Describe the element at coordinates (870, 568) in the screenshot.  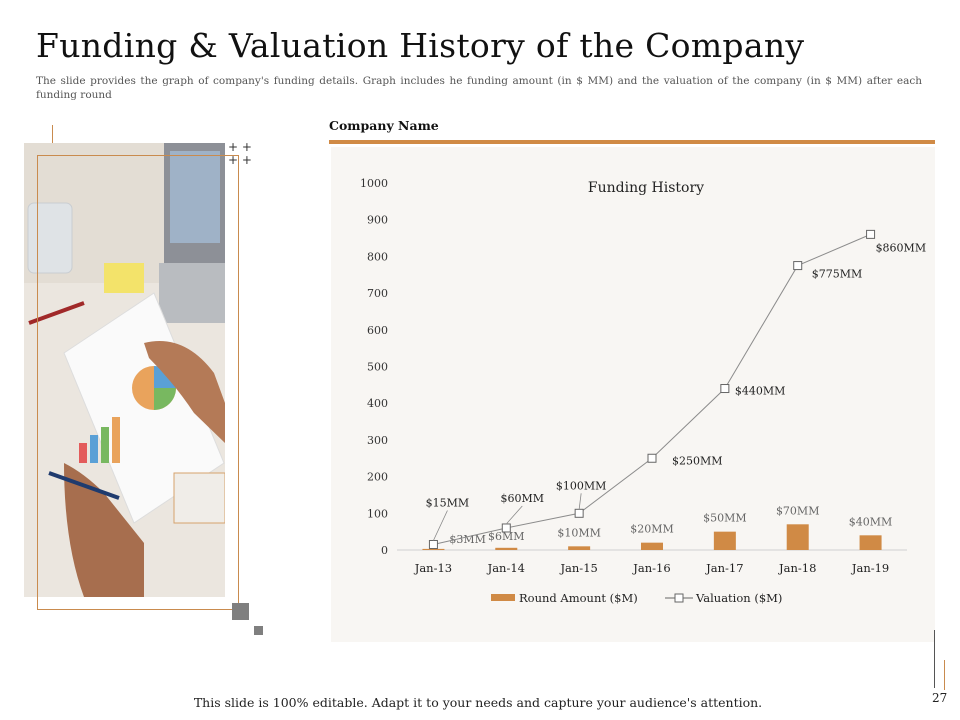
I see `x-tick-label: Jan-19` at that location.